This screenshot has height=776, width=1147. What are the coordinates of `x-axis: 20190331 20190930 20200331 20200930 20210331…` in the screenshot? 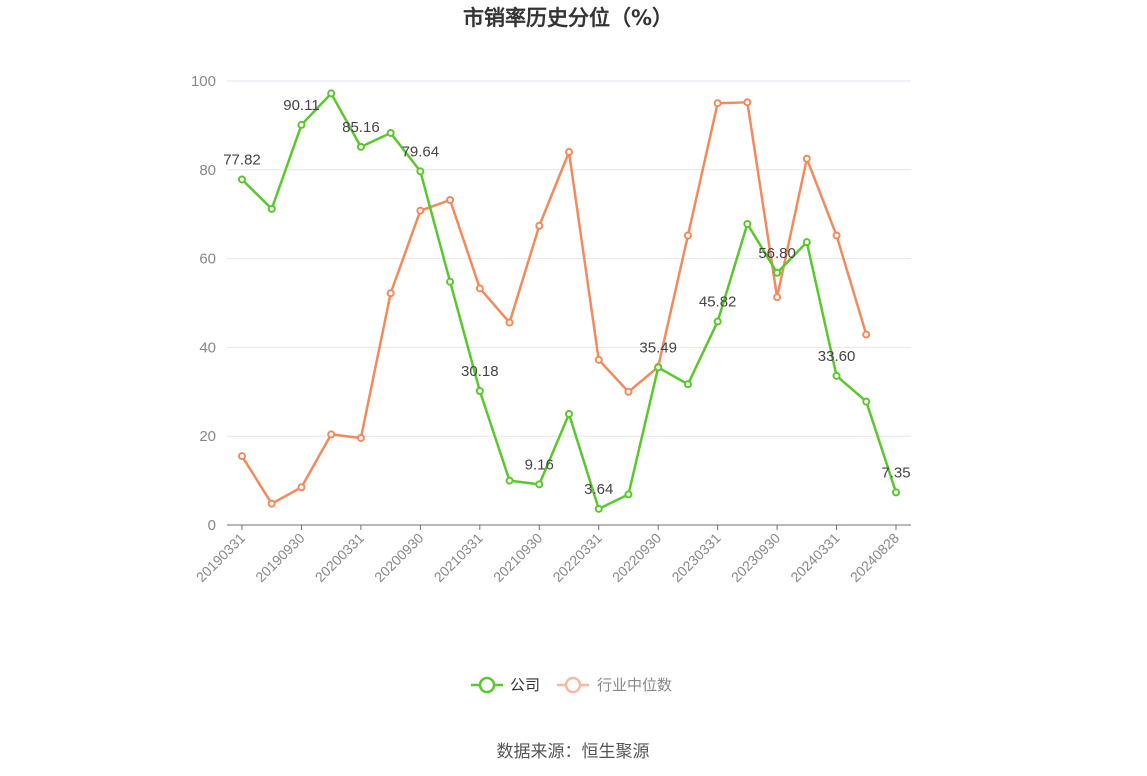 It's located at (552, 555).